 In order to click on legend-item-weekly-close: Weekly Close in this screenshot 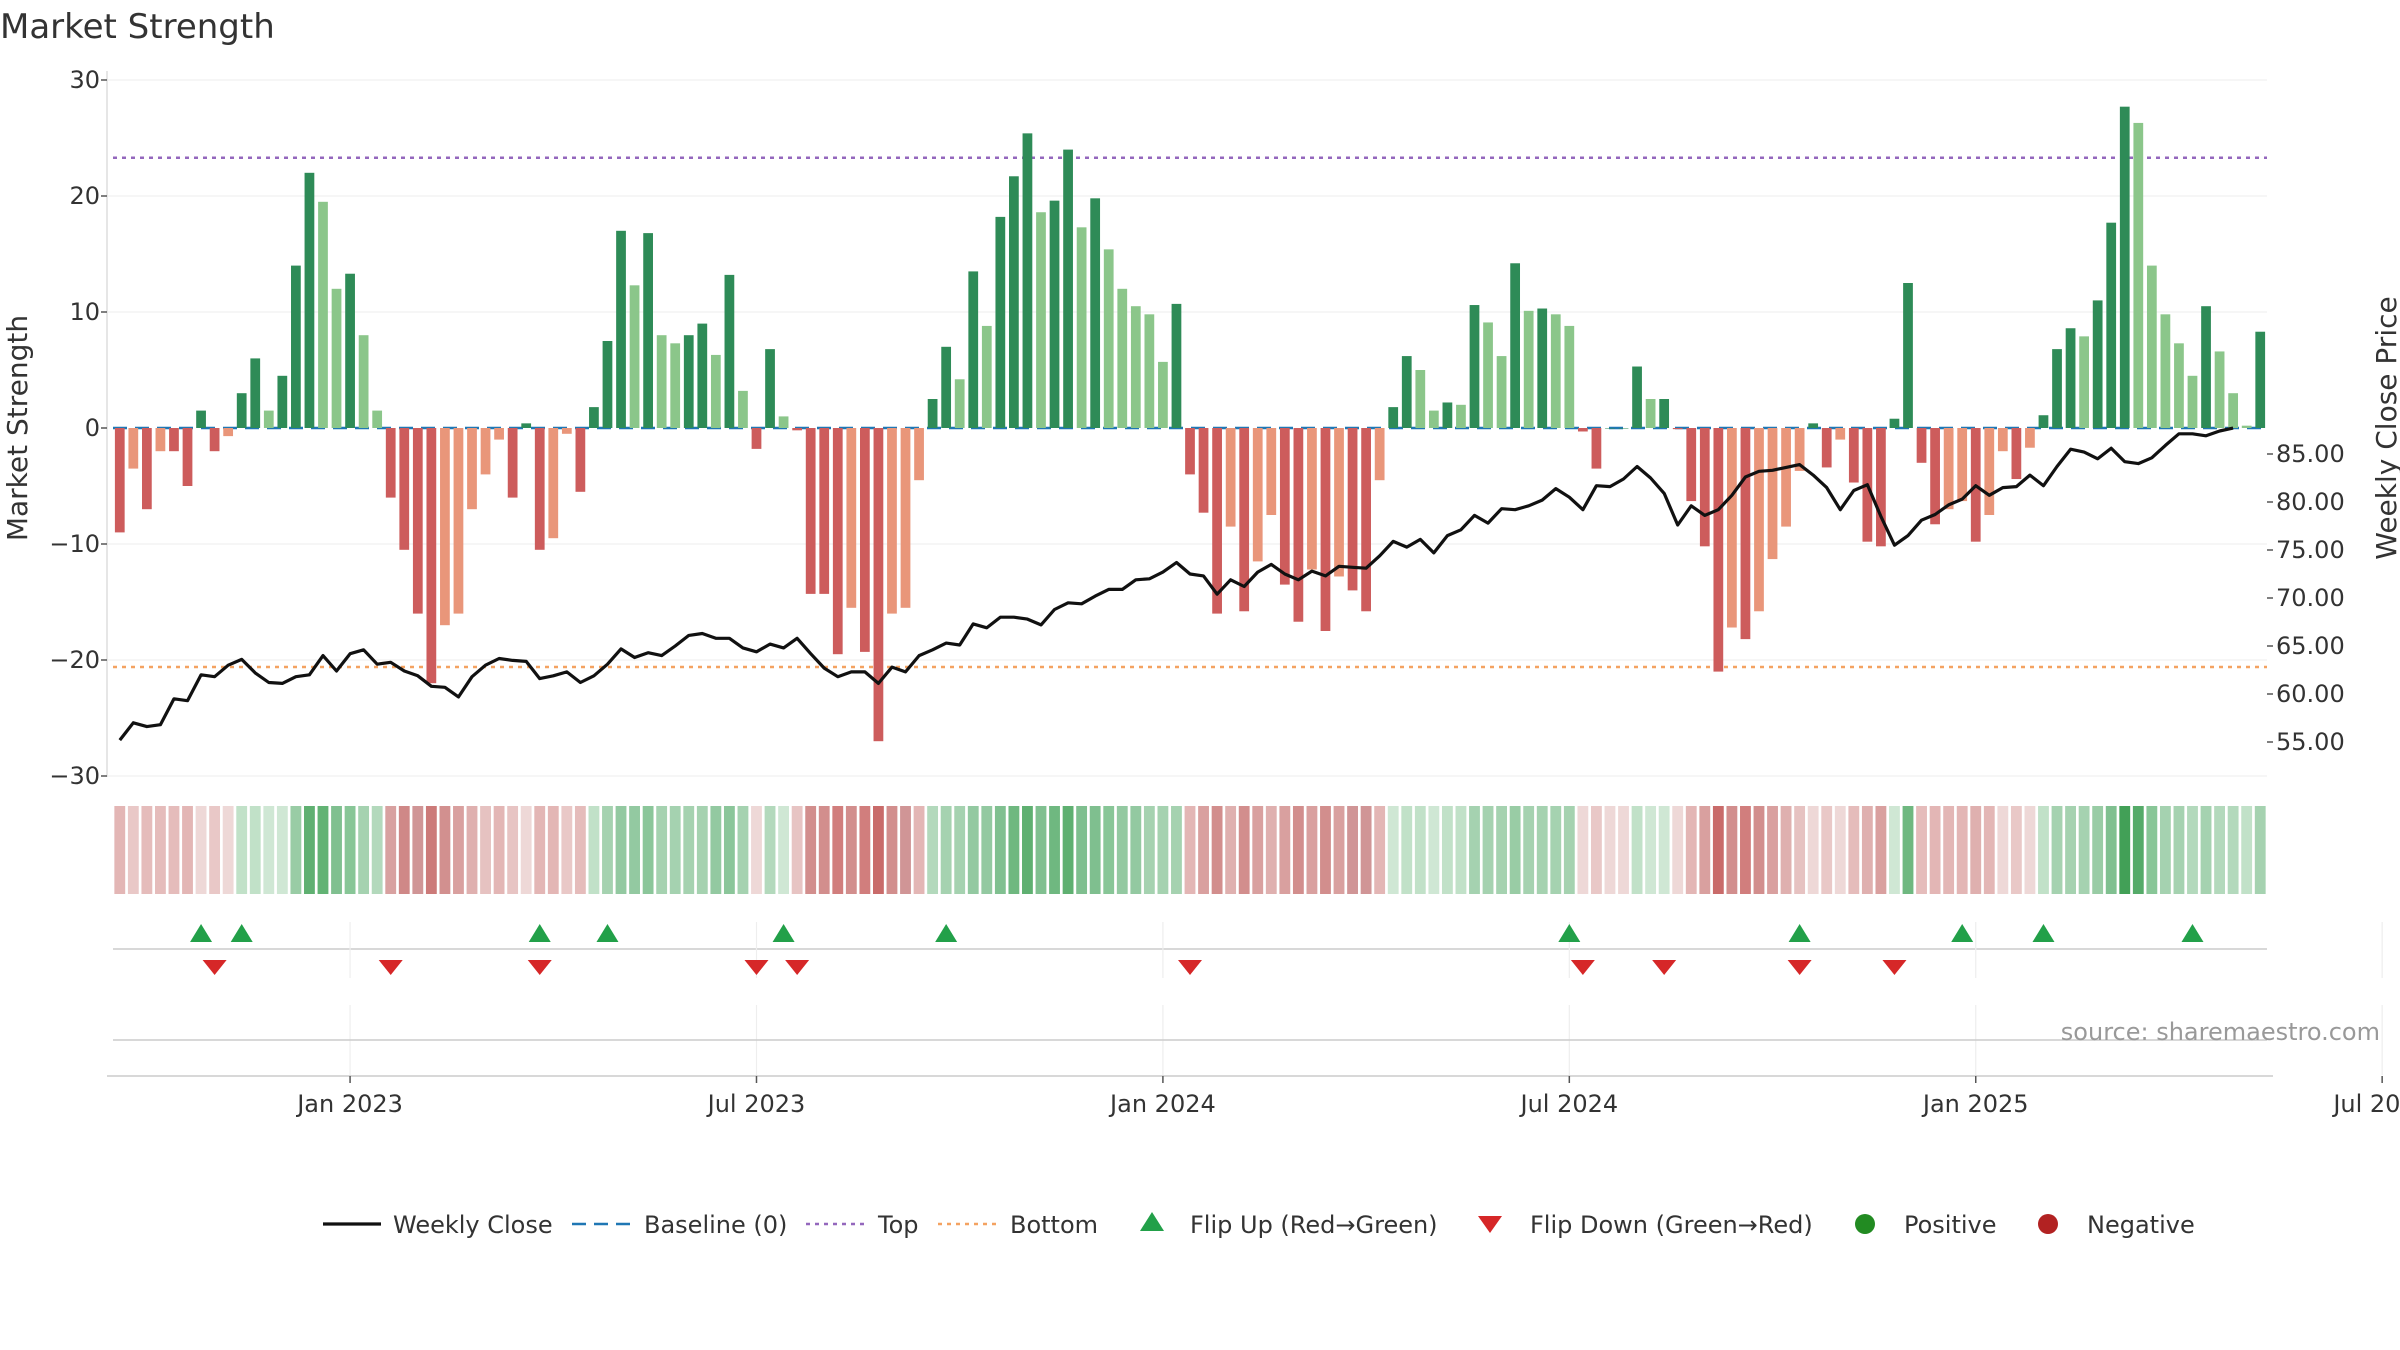, I will do `click(438, 1225)`.